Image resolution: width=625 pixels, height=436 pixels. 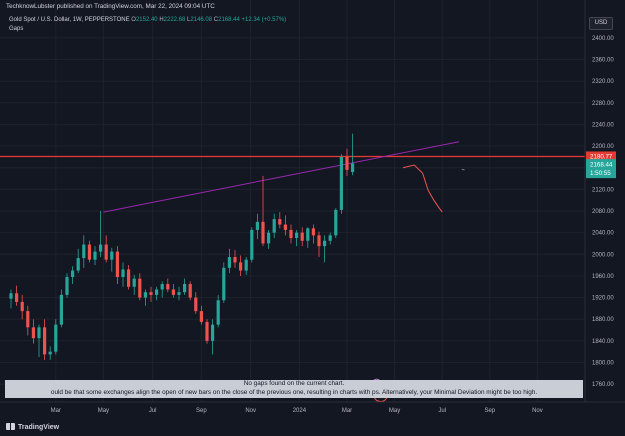 I want to click on price-tick-label: 1920.00, so click(x=603, y=299).